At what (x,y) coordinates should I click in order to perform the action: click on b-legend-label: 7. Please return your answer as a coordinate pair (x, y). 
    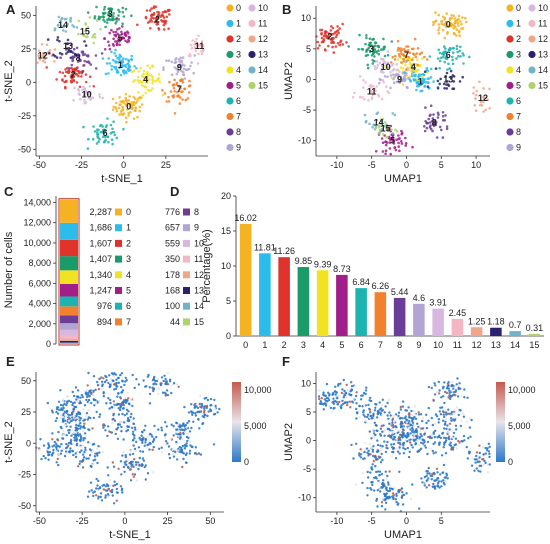
    Looking at the image, I should click on (518, 117).